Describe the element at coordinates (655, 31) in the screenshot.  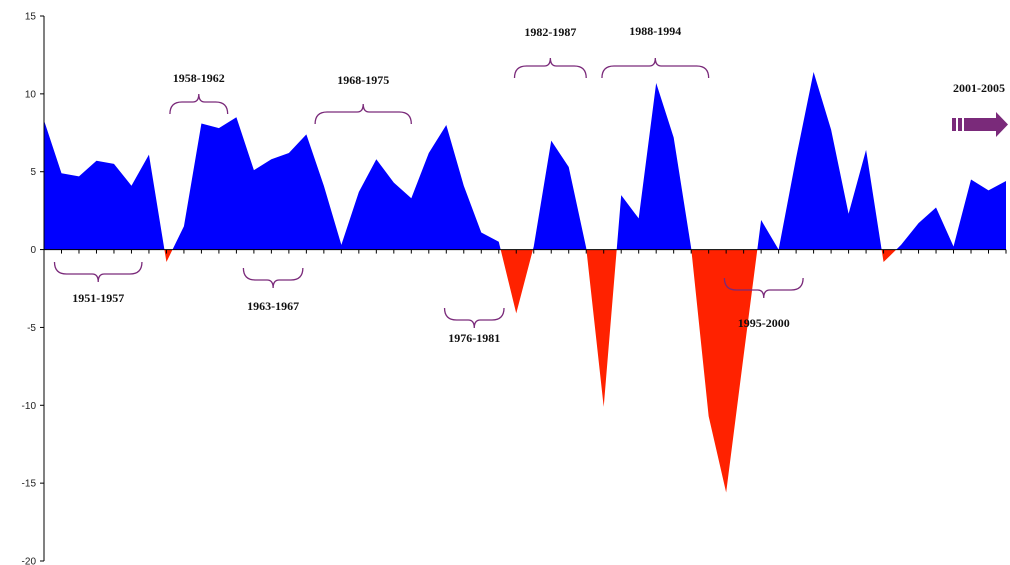
I see `period-label: 1988-1994` at that location.